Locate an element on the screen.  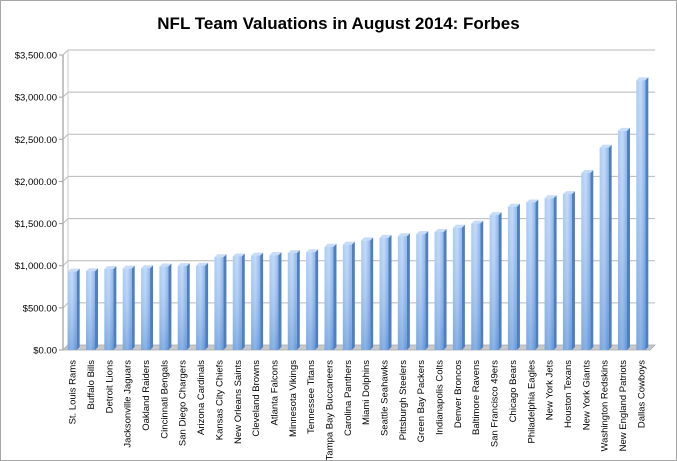
x-tick-label: Miami Dolphins is located at coordinates (366, 392).